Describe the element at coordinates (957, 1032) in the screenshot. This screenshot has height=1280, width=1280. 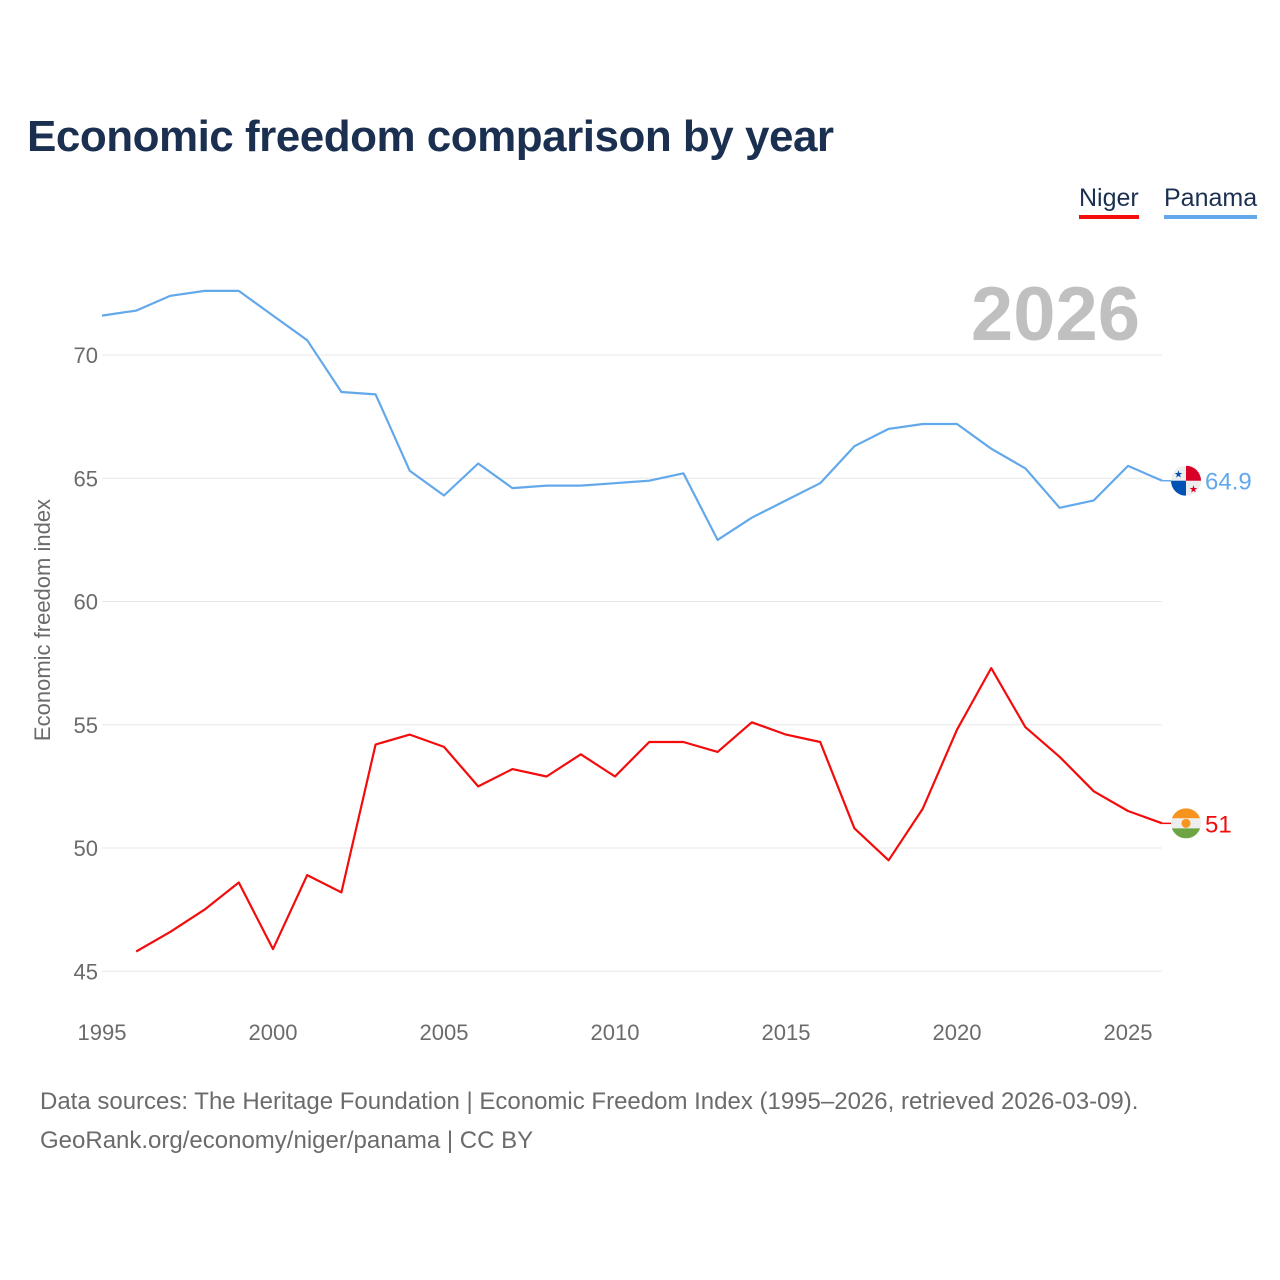
I see `x-tick-label: 2020` at that location.